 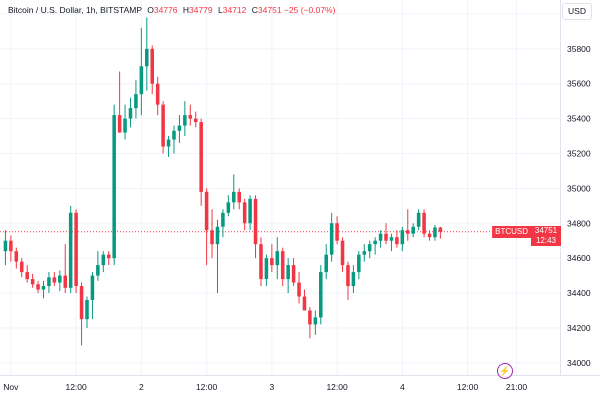 What do you see at coordinates (201, 10) in the screenshot?
I see `high-value: 34779` at bounding box center [201, 10].